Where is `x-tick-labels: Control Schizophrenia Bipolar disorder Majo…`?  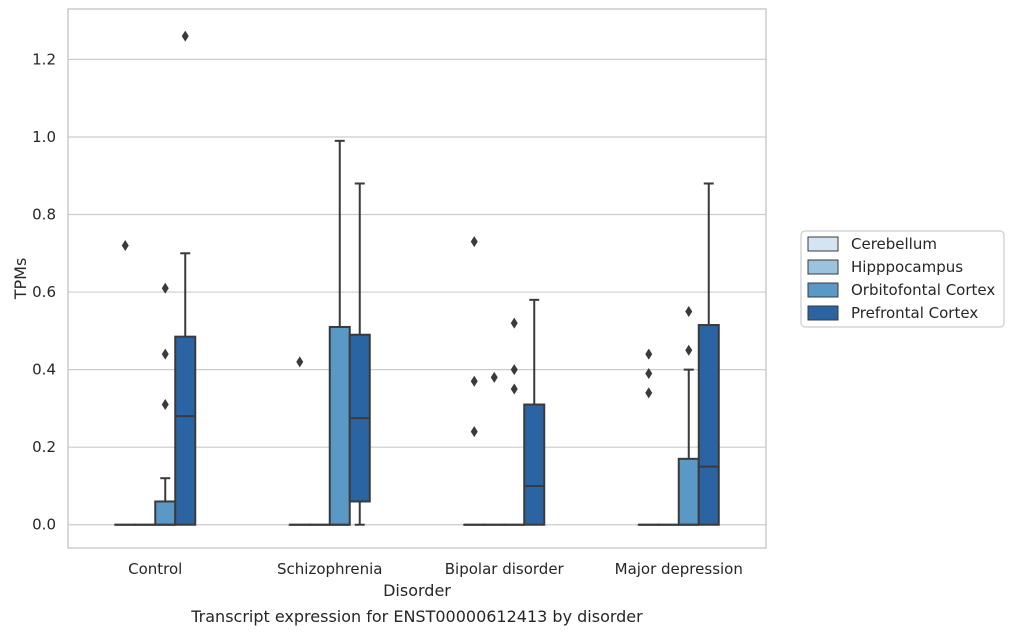
x-tick-labels: Control Schizophrenia Bipolar disorder Majo… is located at coordinates (435, 569).